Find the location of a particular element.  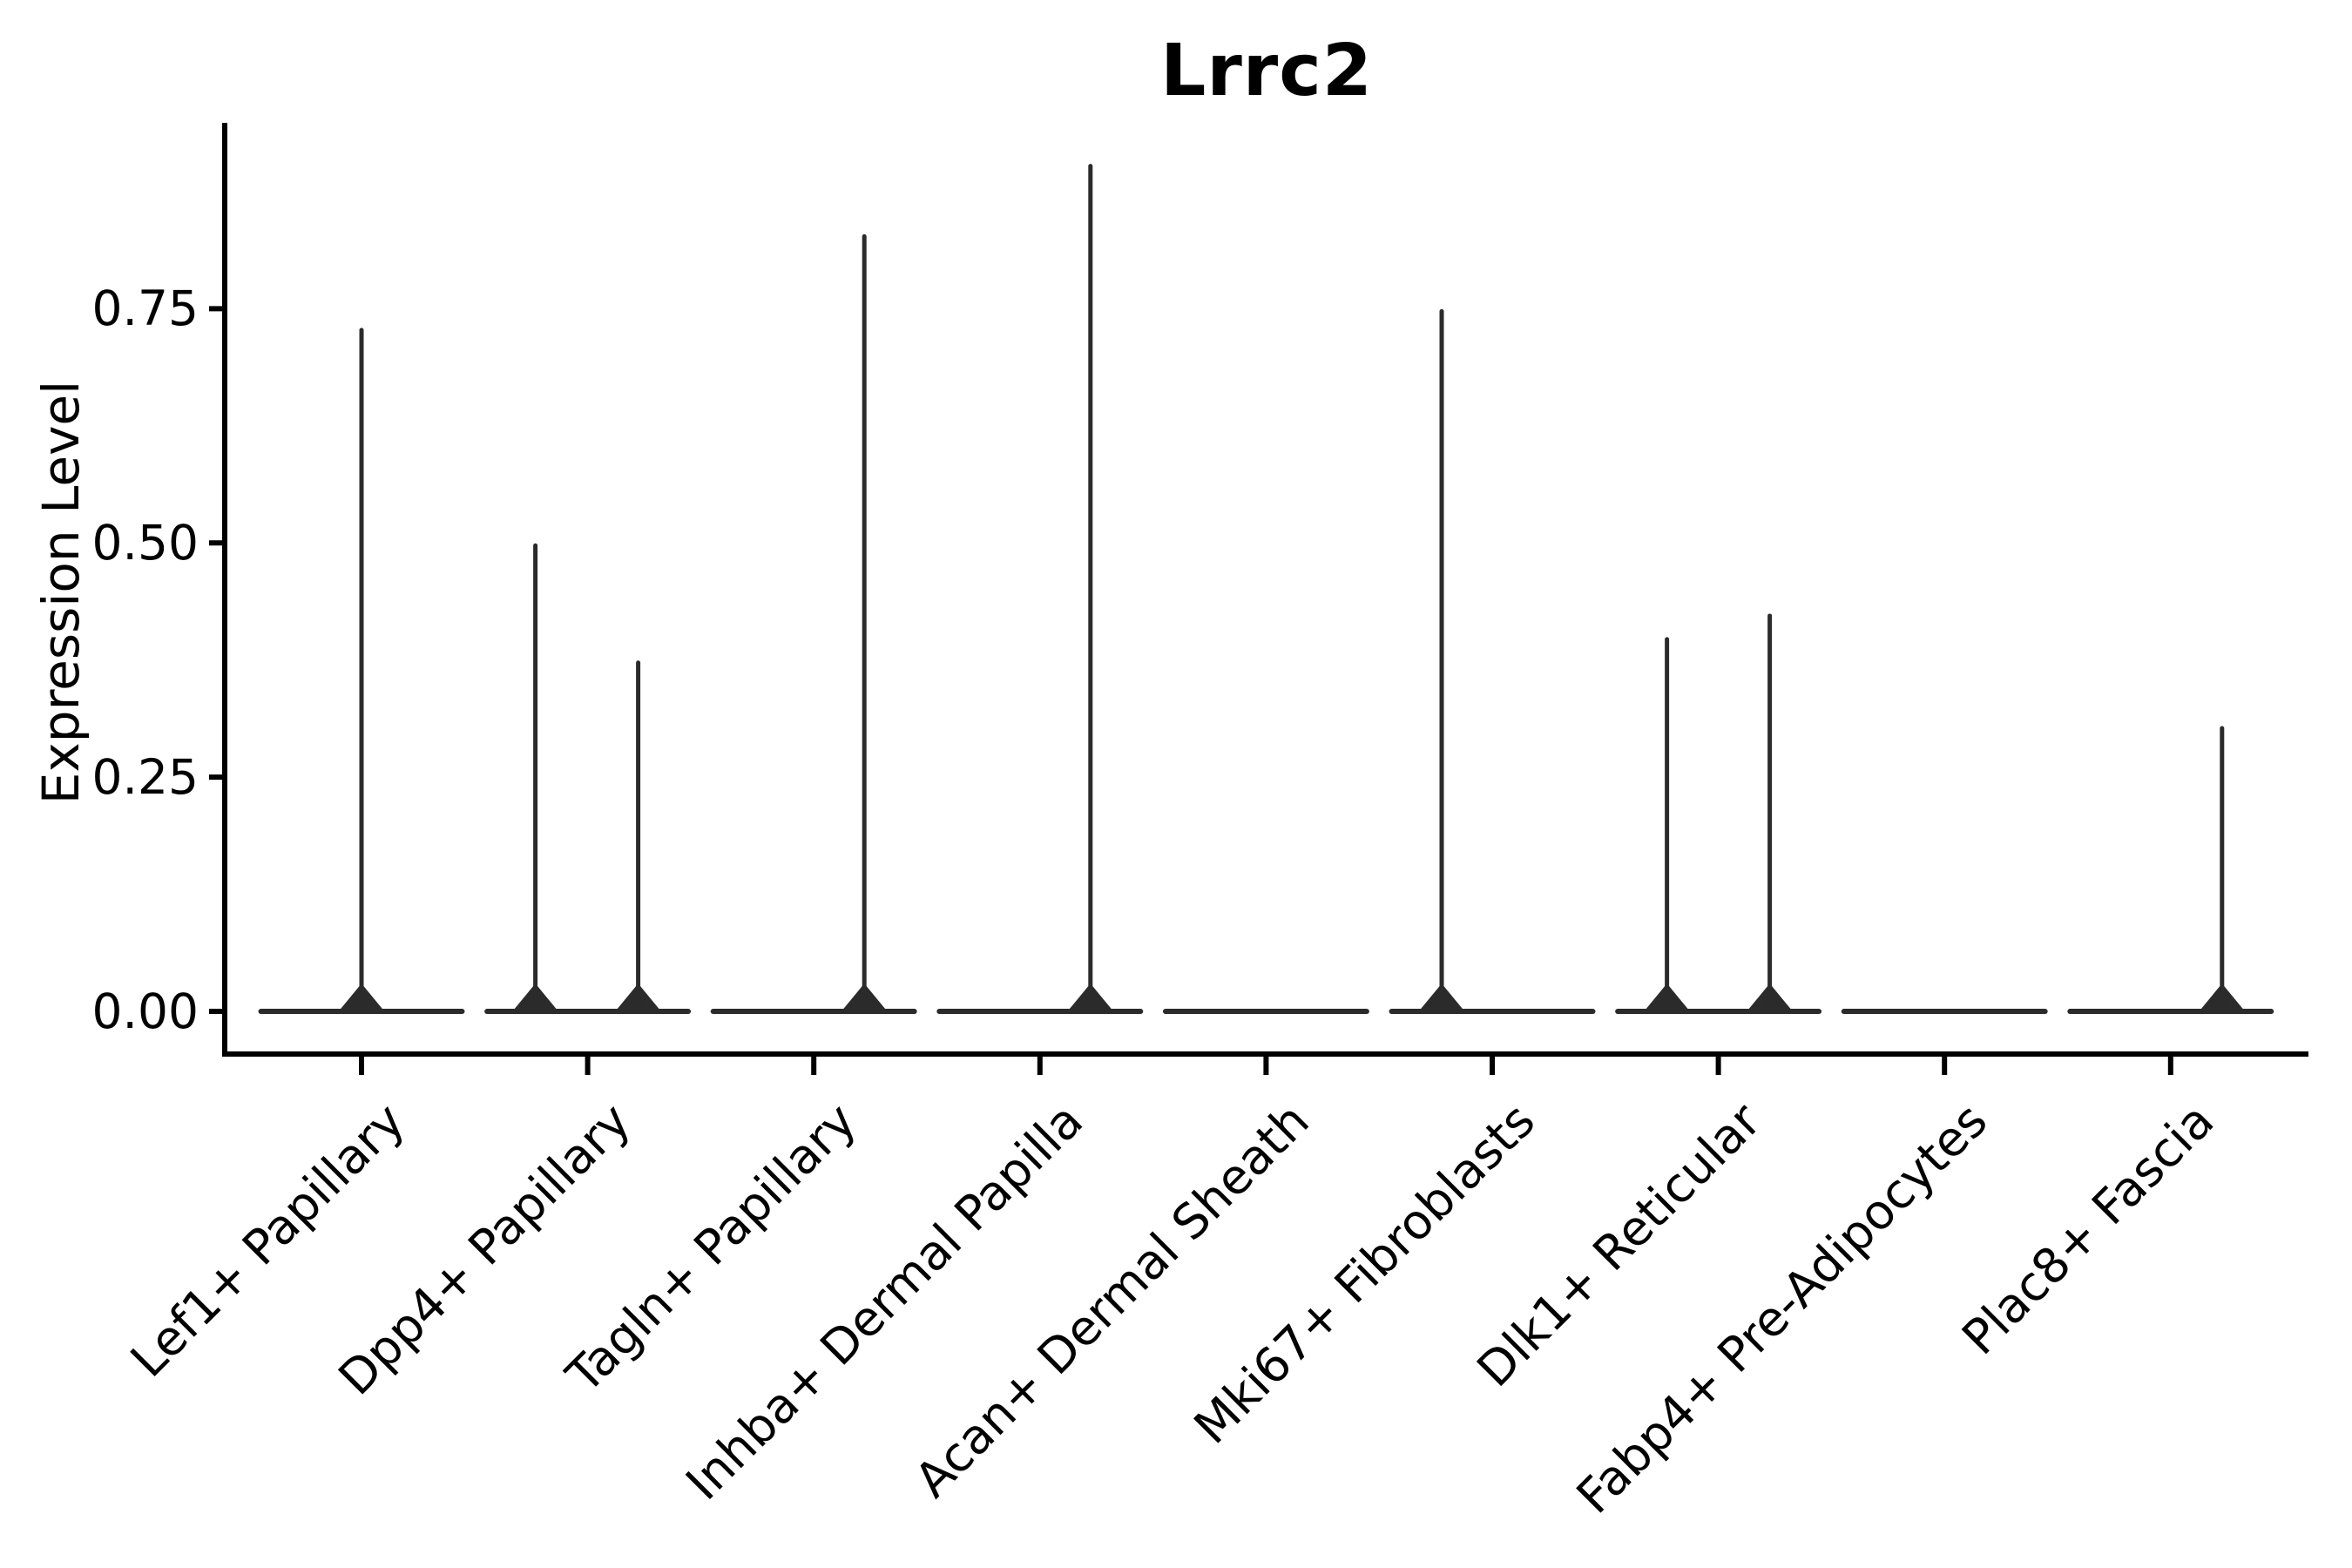

y-tick-label: 0.00 is located at coordinates (145, 1012).